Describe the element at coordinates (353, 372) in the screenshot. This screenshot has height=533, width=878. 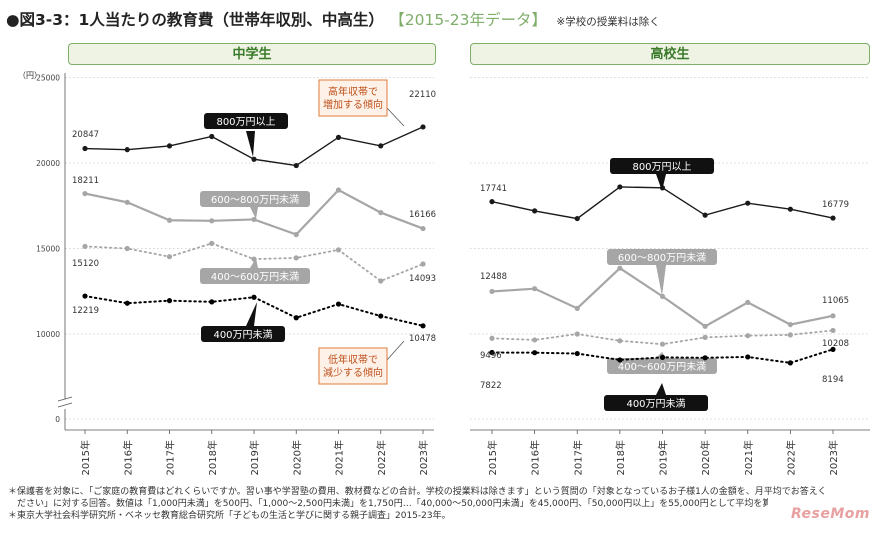
I see `annotation-text: 減少する傾向` at that location.